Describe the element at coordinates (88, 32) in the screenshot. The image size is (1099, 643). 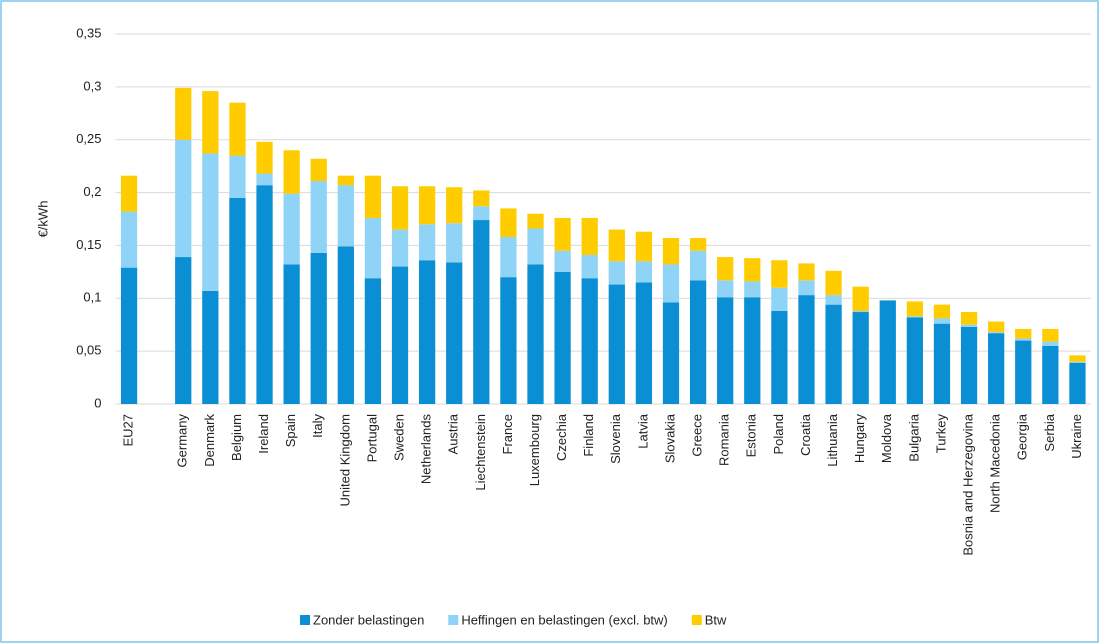
I see `y-tick-label: 0,35` at that location.